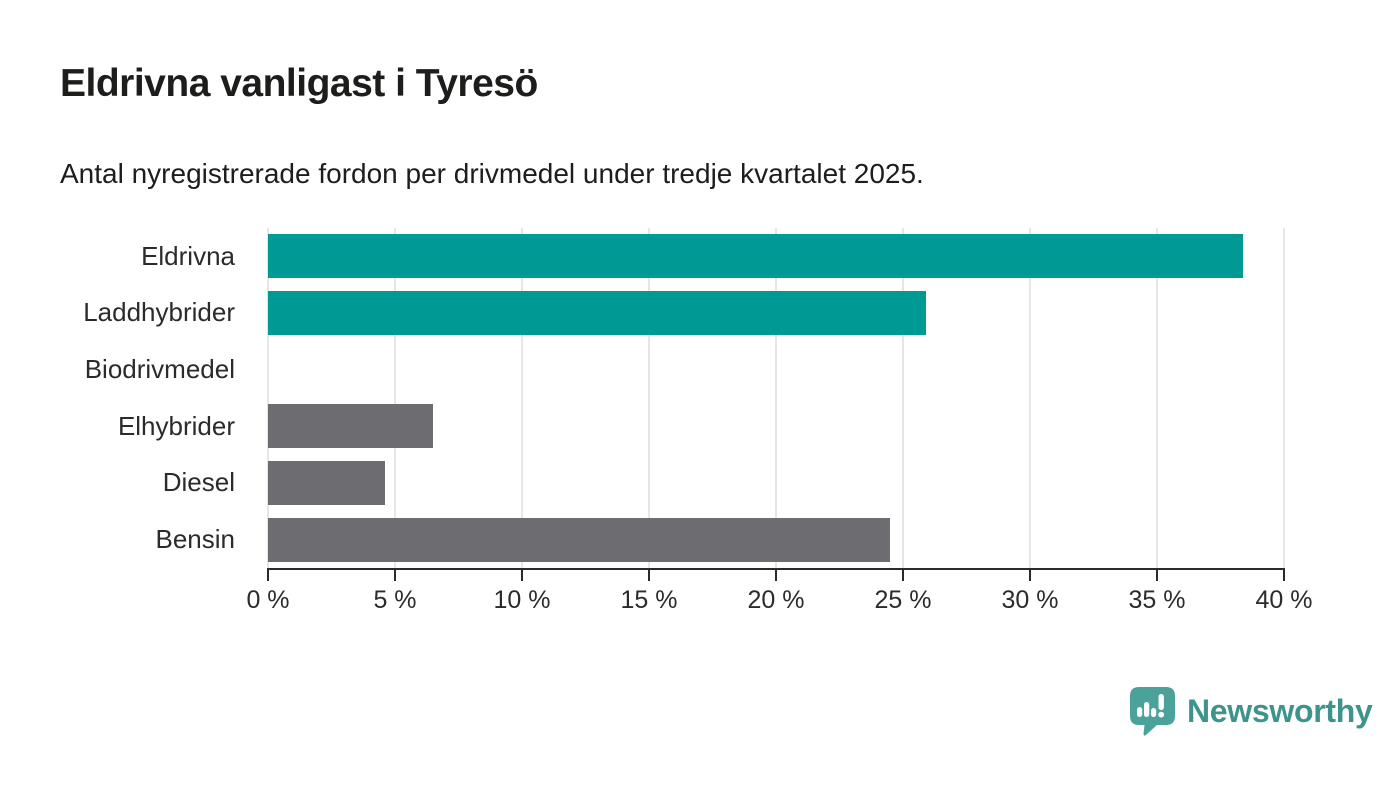  I want to click on bar-eldrivna, so click(756, 256).